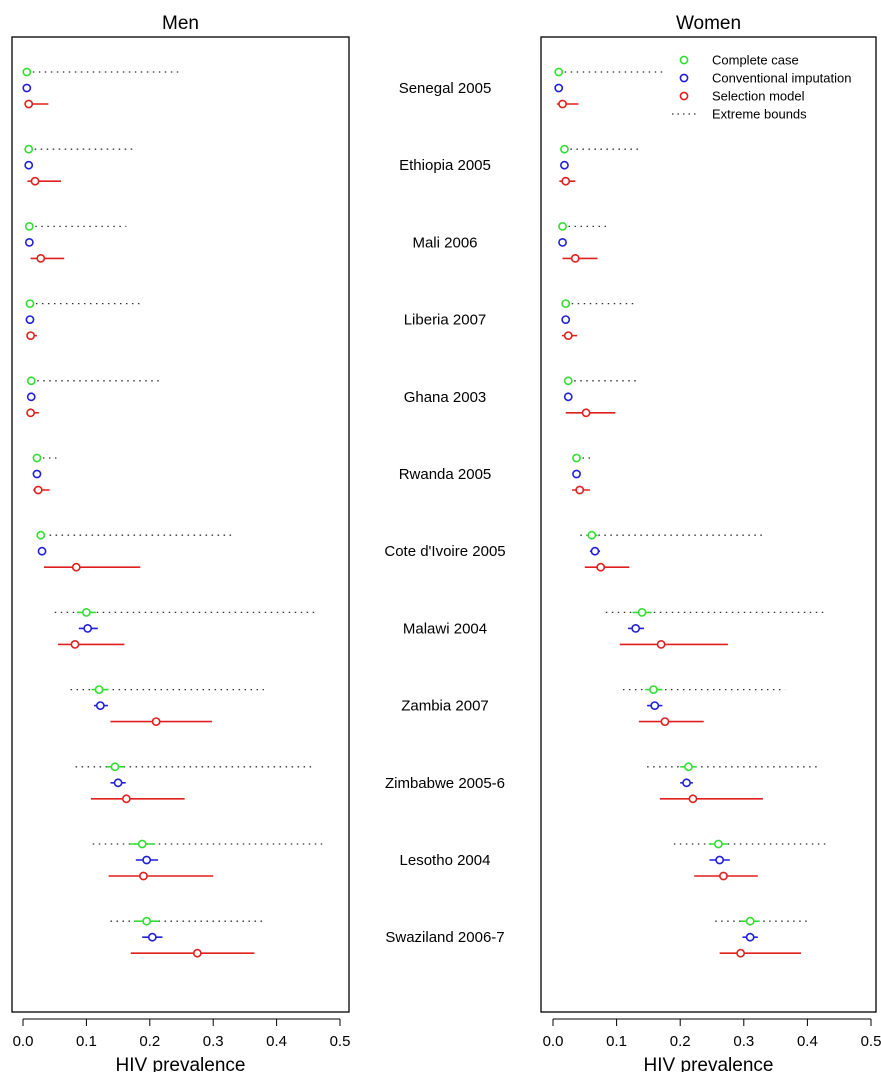  I want to click on legend-entry: Complete case, so click(739, 60).